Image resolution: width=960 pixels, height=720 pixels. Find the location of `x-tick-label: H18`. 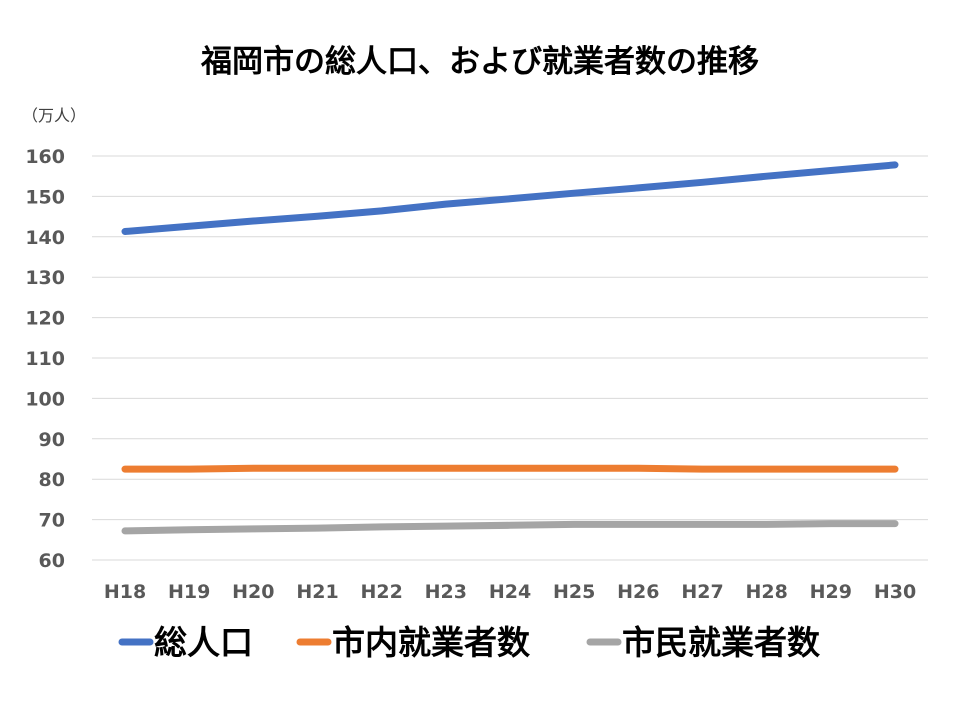

x-tick-label: H18 is located at coordinates (125, 592).